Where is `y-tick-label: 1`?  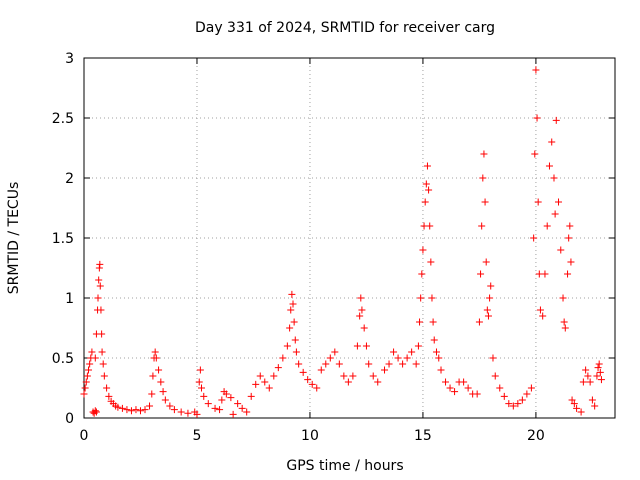
y-tick-label: 1 is located at coordinates (69, 299).